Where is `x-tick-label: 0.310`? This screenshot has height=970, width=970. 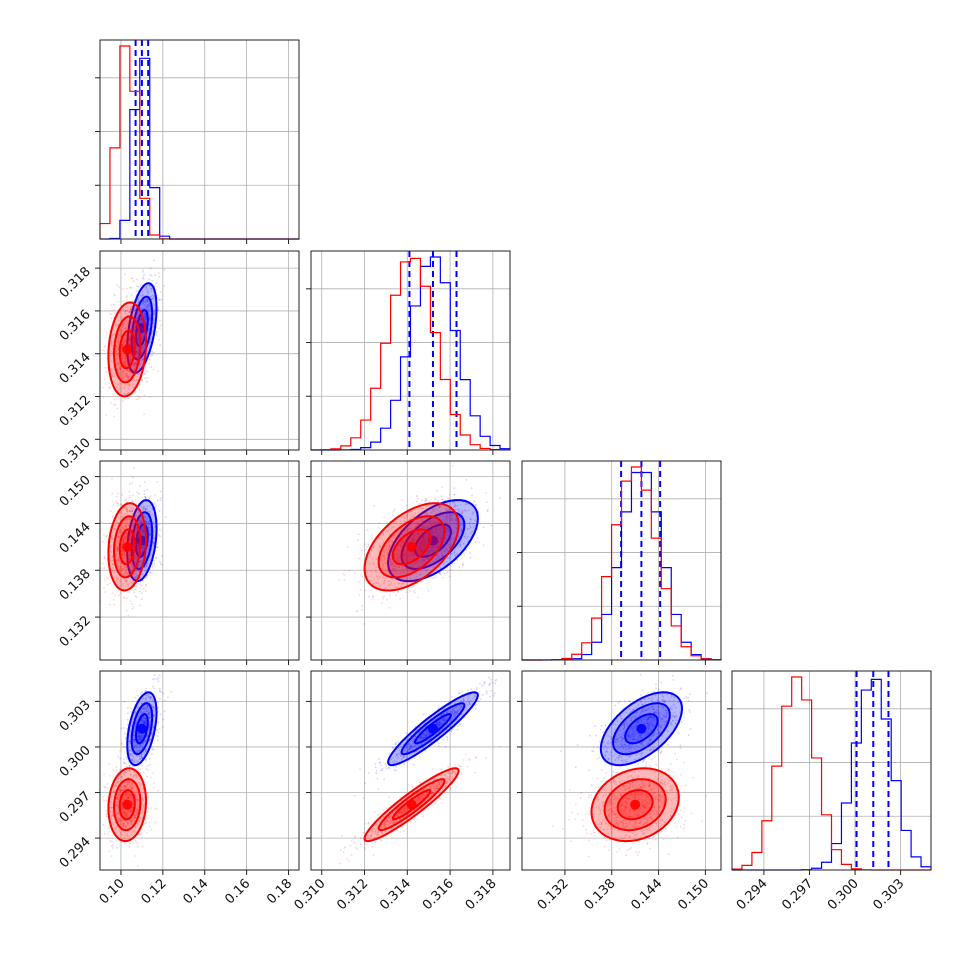
x-tick-label: 0.310 is located at coordinates (310, 894).